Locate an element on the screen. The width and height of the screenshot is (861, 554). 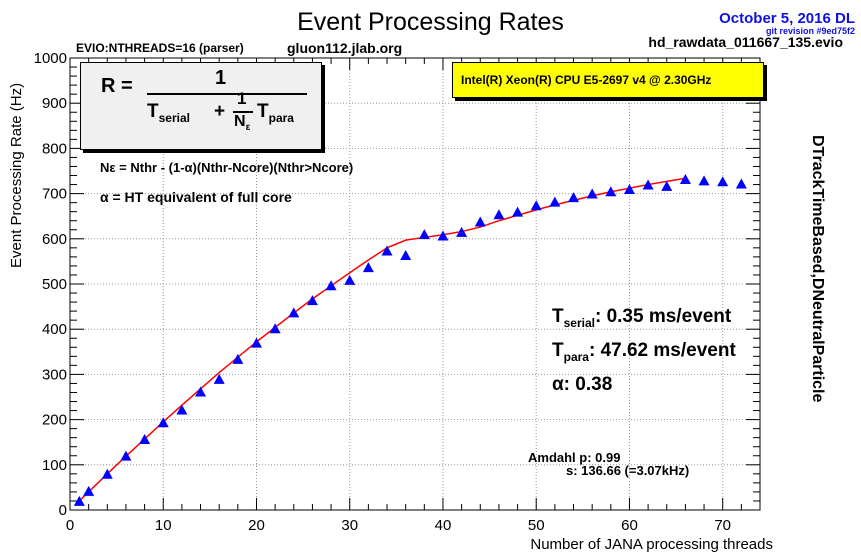
formula-plus: + is located at coordinates (220, 111).